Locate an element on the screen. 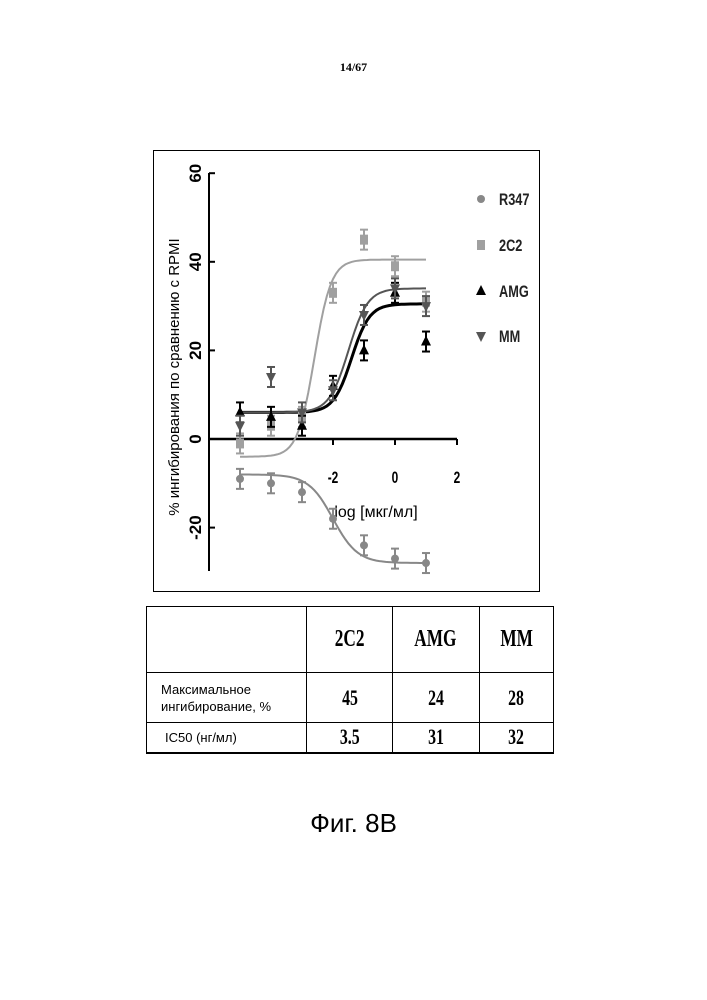  y-tick-label: 60 is located at coordinates (195, 173).